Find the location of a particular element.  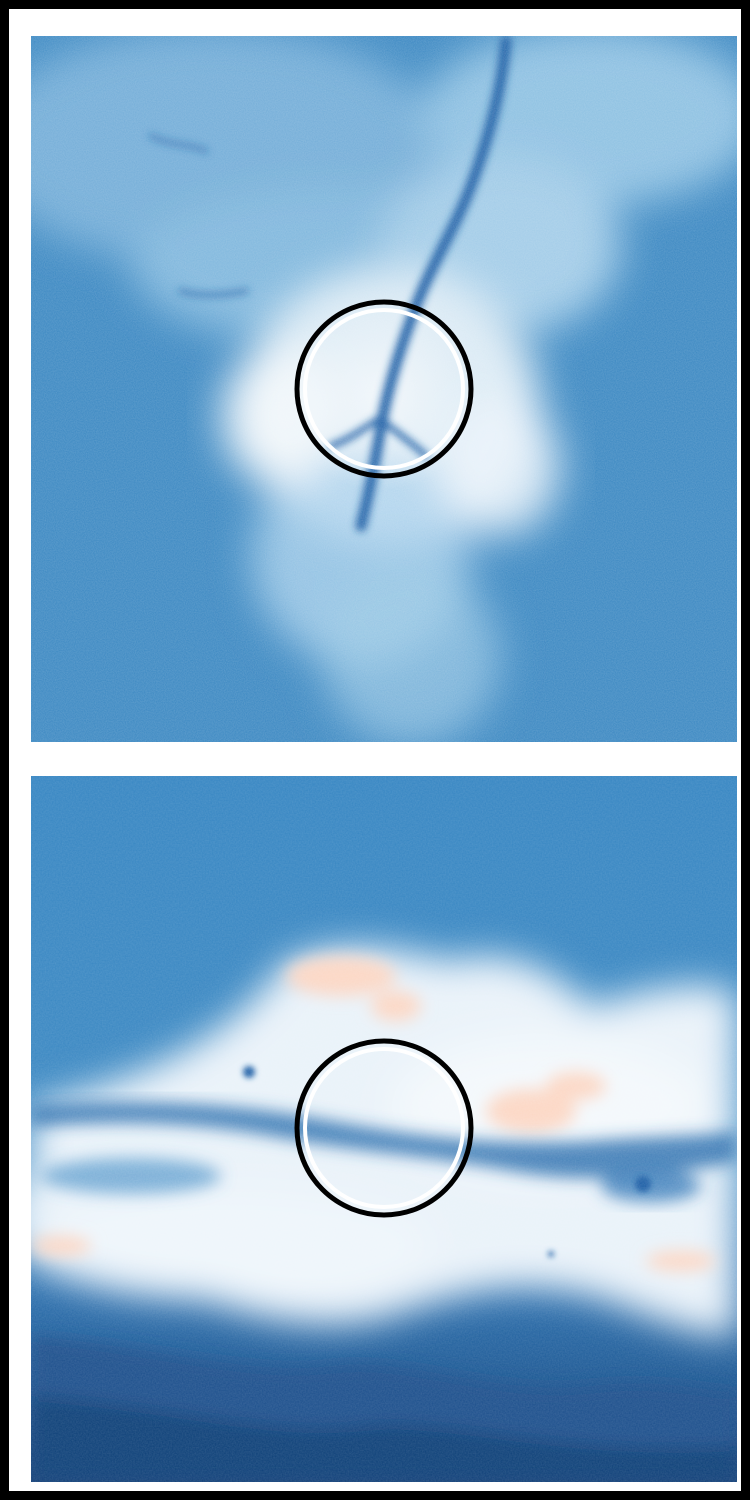

bottom-target-circle-outer is located at coordinates (384, 1128).